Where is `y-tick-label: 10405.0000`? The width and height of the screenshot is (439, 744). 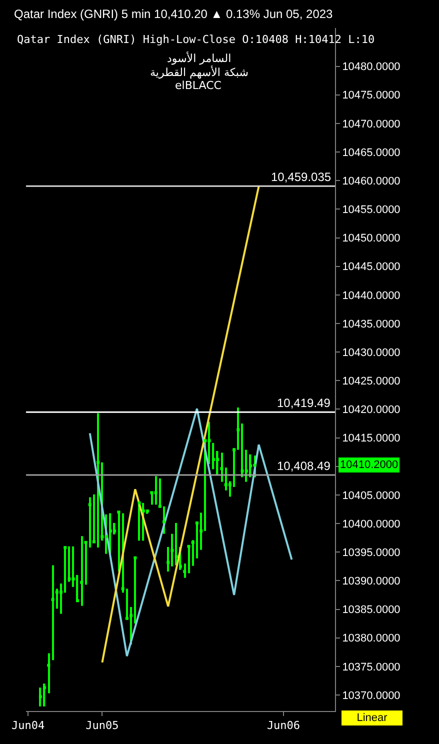 y-tick-label: 10405.0000 is located at coordinates (371, 496).